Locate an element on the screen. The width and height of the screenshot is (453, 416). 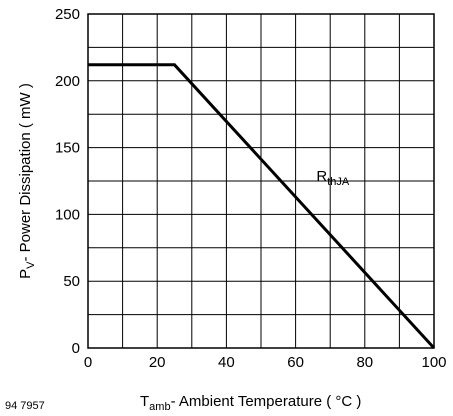
y-axis-title-main: P is located at coordinates (25, 274).